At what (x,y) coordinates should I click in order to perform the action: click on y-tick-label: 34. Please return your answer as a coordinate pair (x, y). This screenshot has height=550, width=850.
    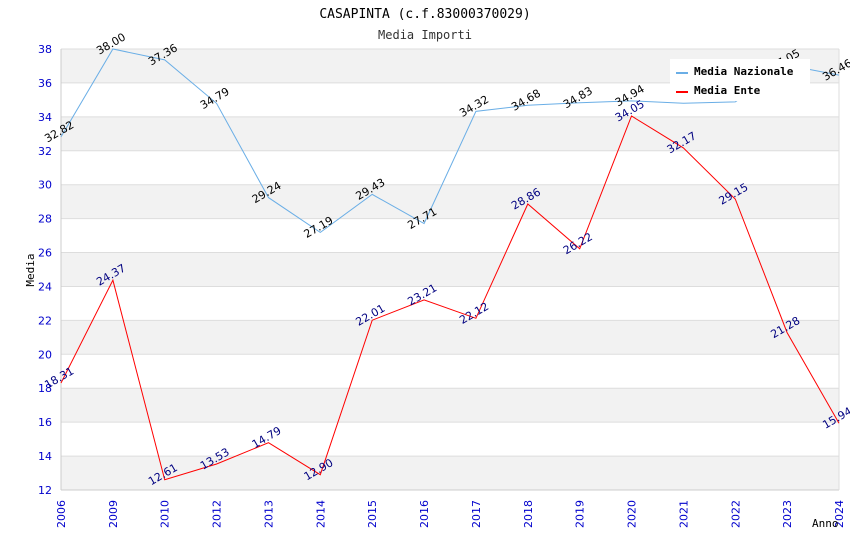
    Looking at the image, I should click on (45, 117).